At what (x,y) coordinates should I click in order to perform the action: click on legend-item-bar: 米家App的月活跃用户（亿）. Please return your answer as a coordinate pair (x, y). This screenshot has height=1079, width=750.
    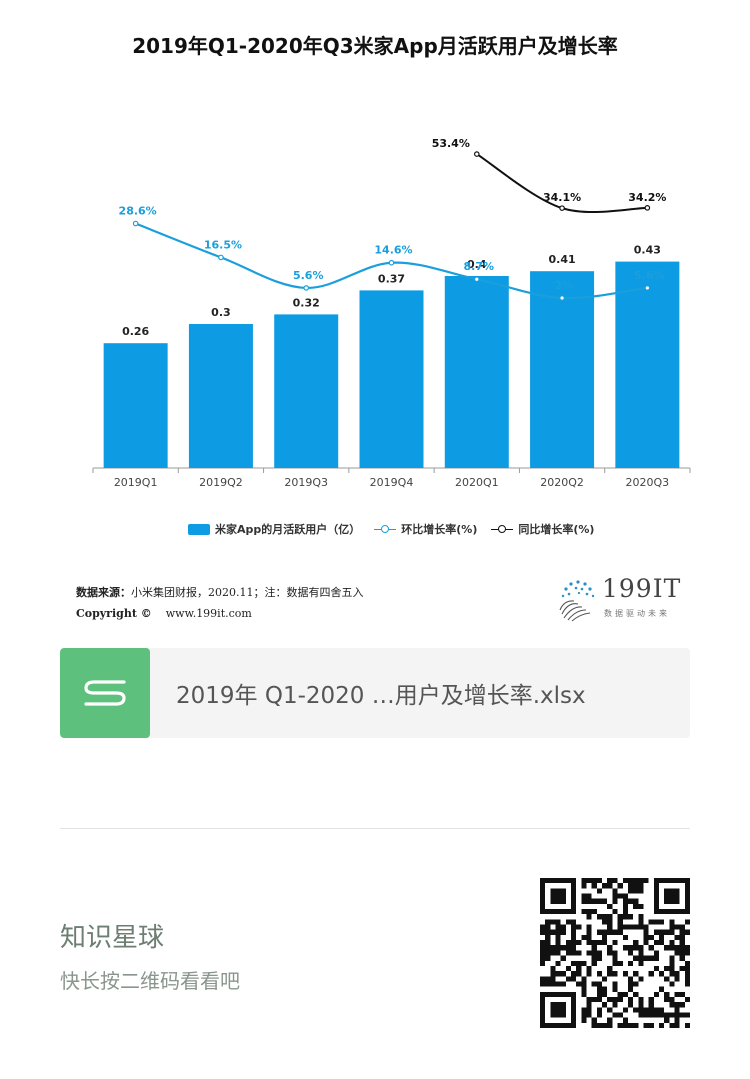
    Looking at the image, I should click on (274, 529).